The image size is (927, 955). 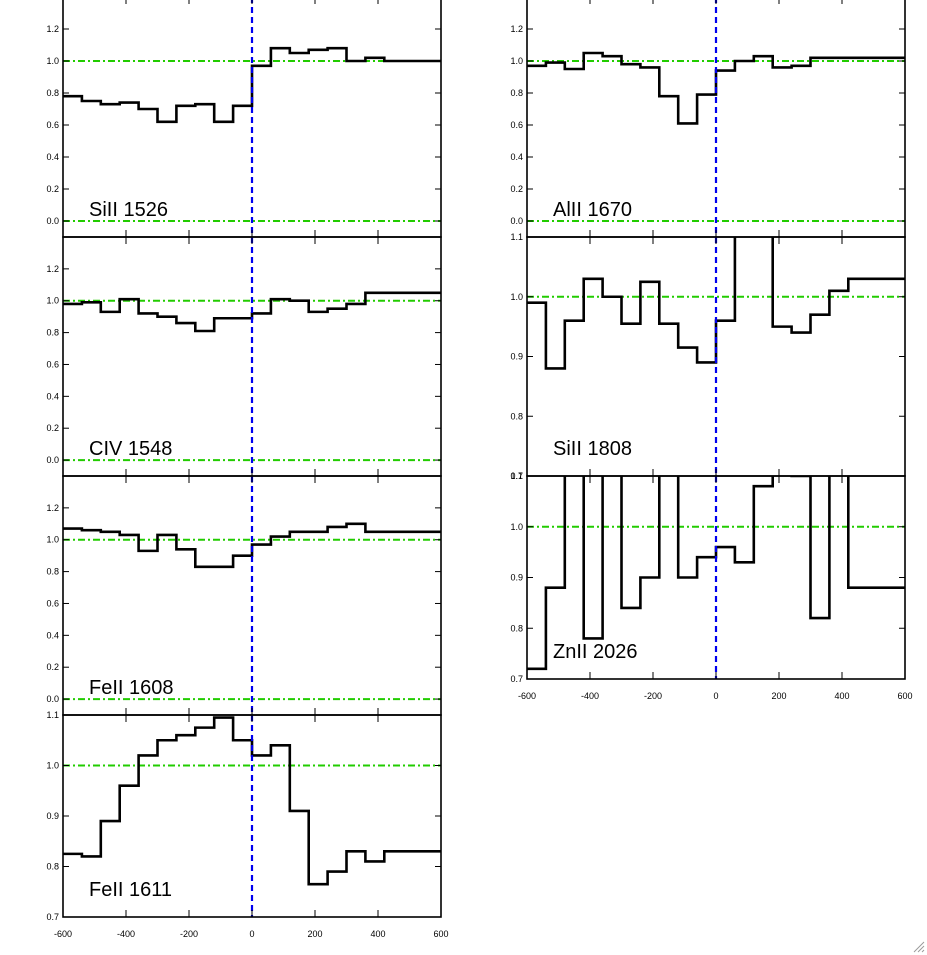 I want to click on panel: 0.0 0.2 0.4 0.6 0.8 1.0 1.2 CIV 1548, so click(x=244, y=356).